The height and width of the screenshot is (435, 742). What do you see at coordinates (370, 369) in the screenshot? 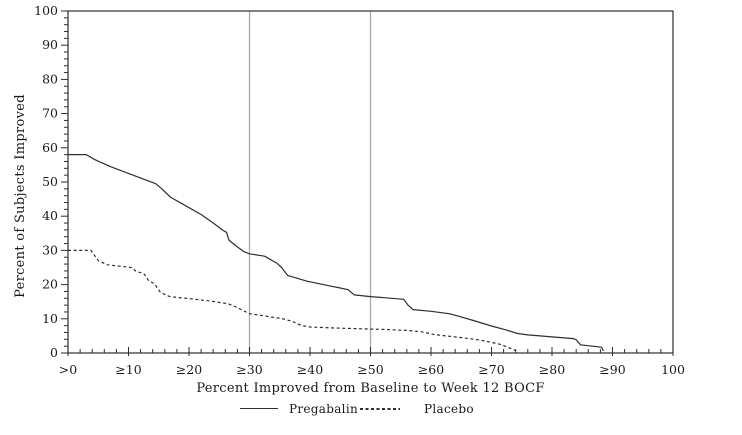
I see `x-tick-label: ≥50` at bounding box center [370, 369].